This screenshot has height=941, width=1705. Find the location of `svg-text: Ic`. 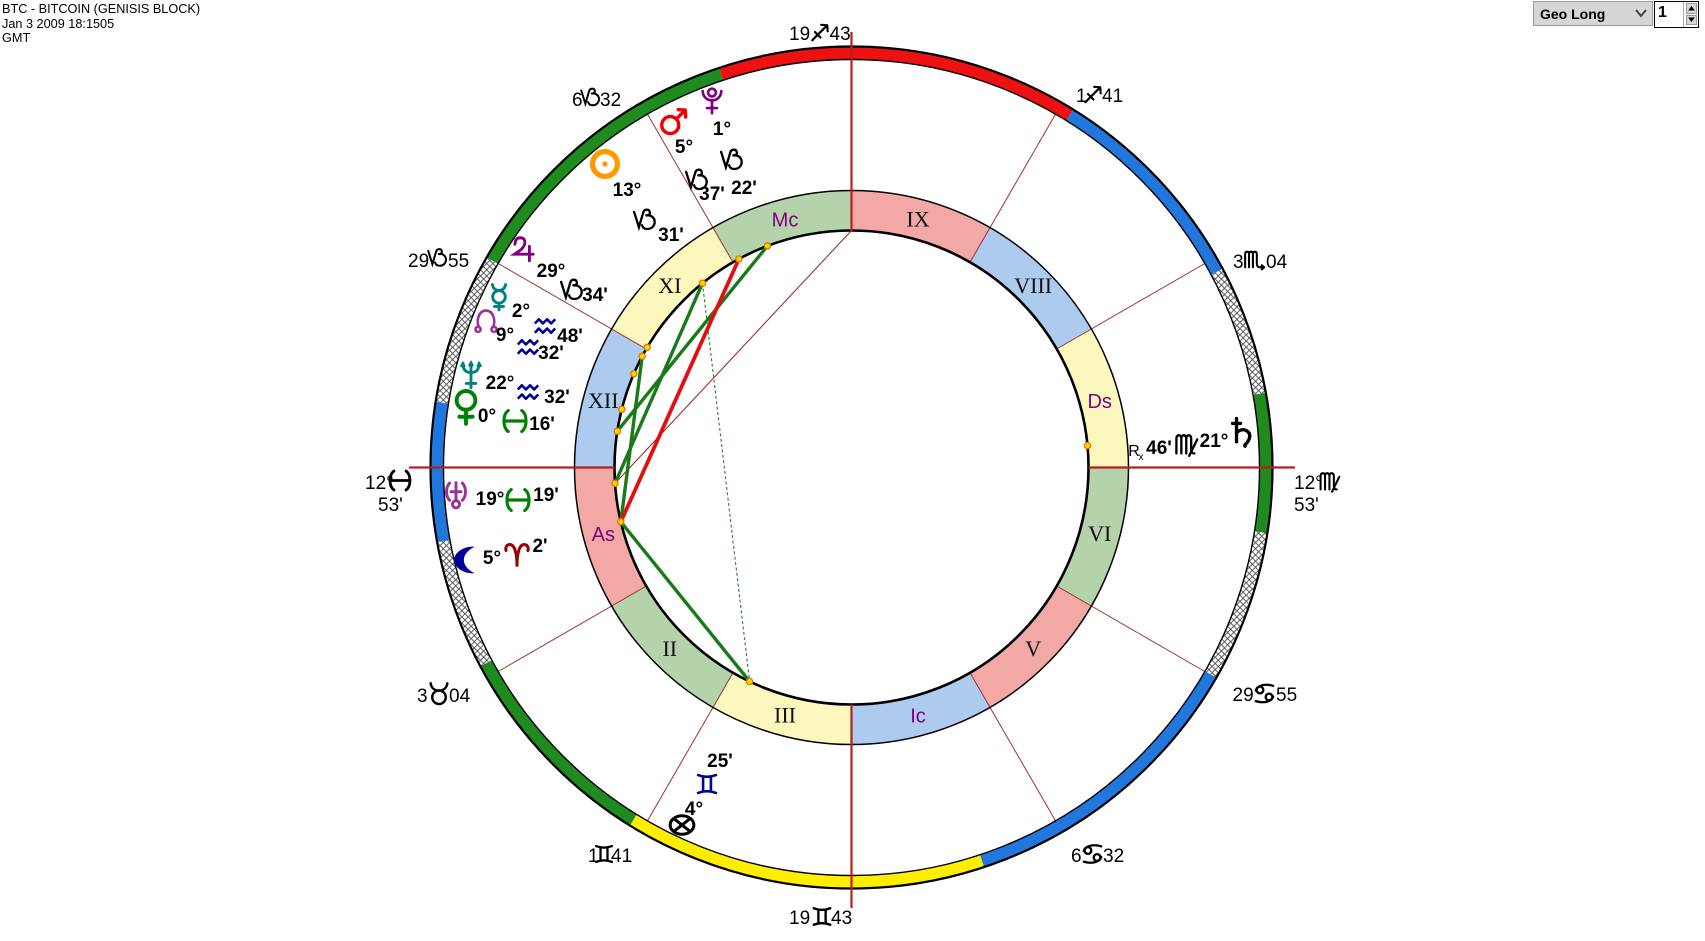

svg-text: Ic is located at coordinates (918, 717).